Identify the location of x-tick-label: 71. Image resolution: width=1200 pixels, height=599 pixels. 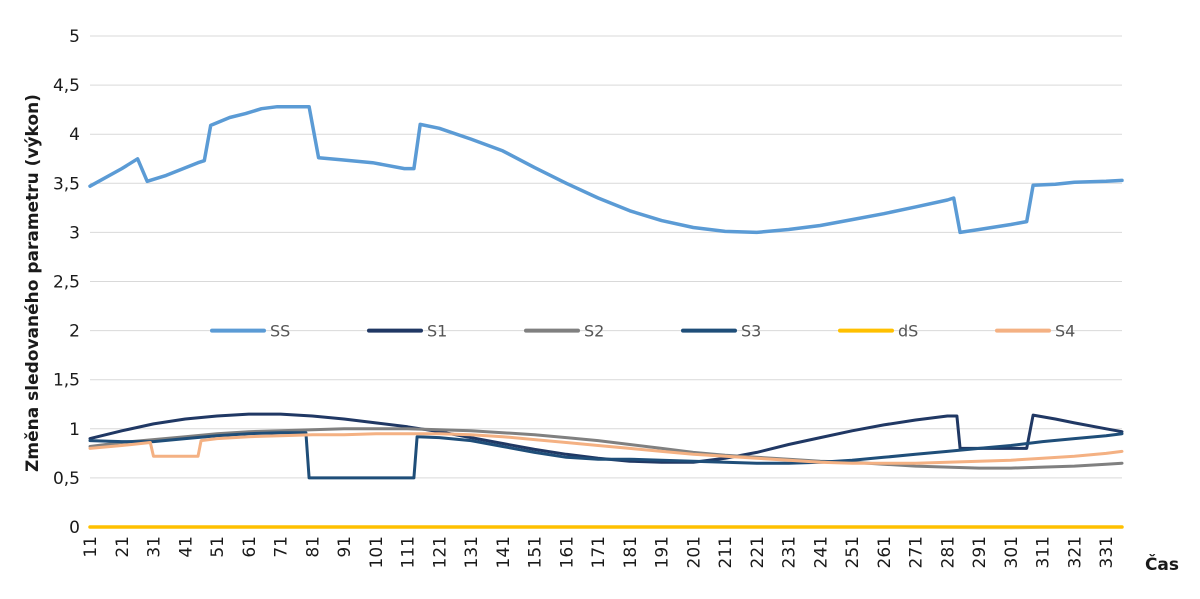
(282, 547).